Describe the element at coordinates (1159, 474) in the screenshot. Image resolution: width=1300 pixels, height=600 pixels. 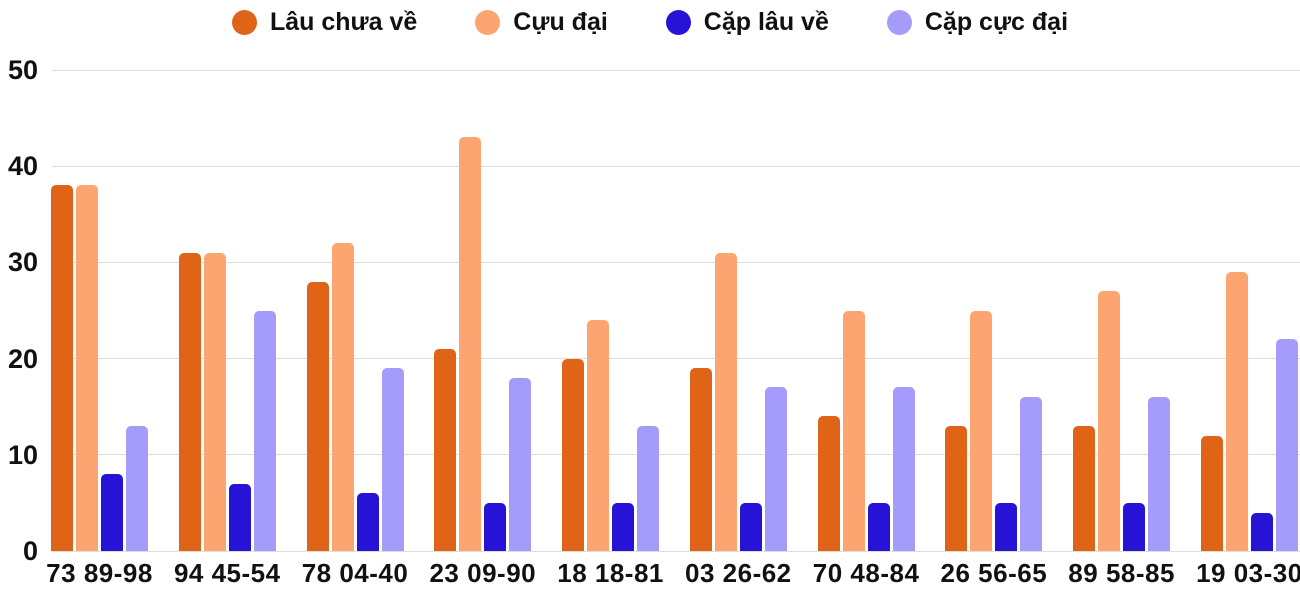
I see `bar-series3-cat8` at that location.